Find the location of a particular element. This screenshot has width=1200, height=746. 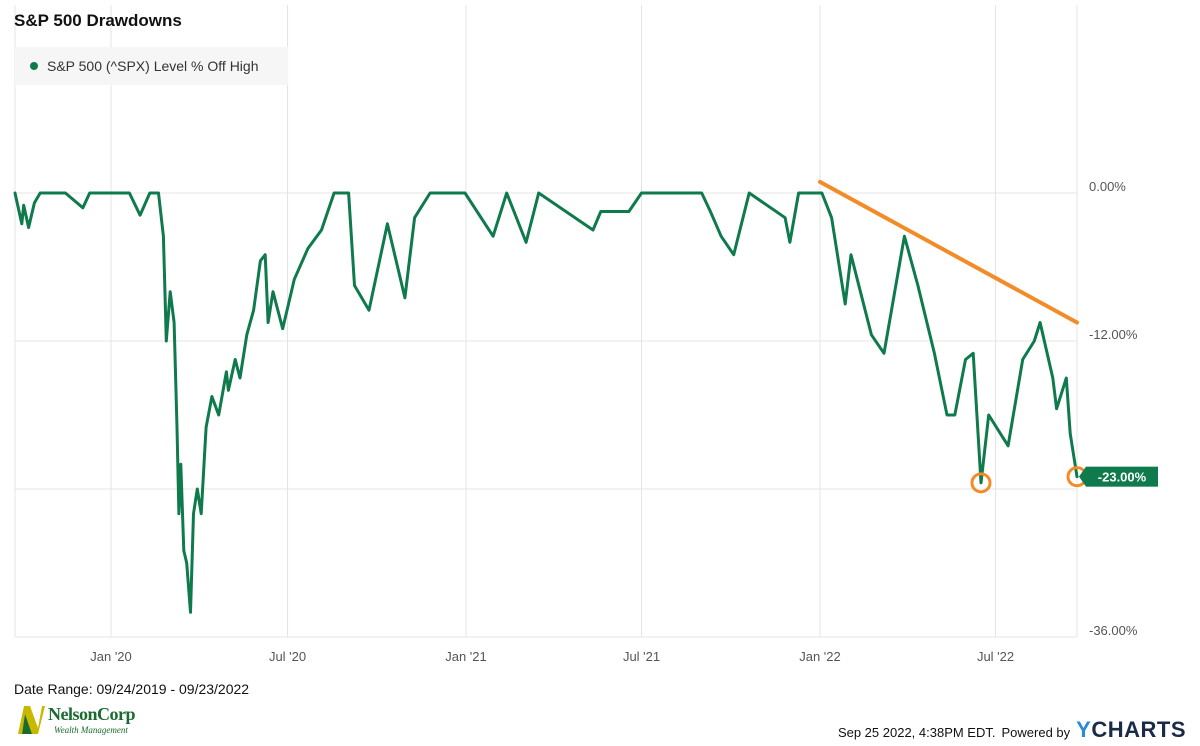

nelsoncorp-logo: NelsonCorp Wealth Management is located at coordinates (81, 720).